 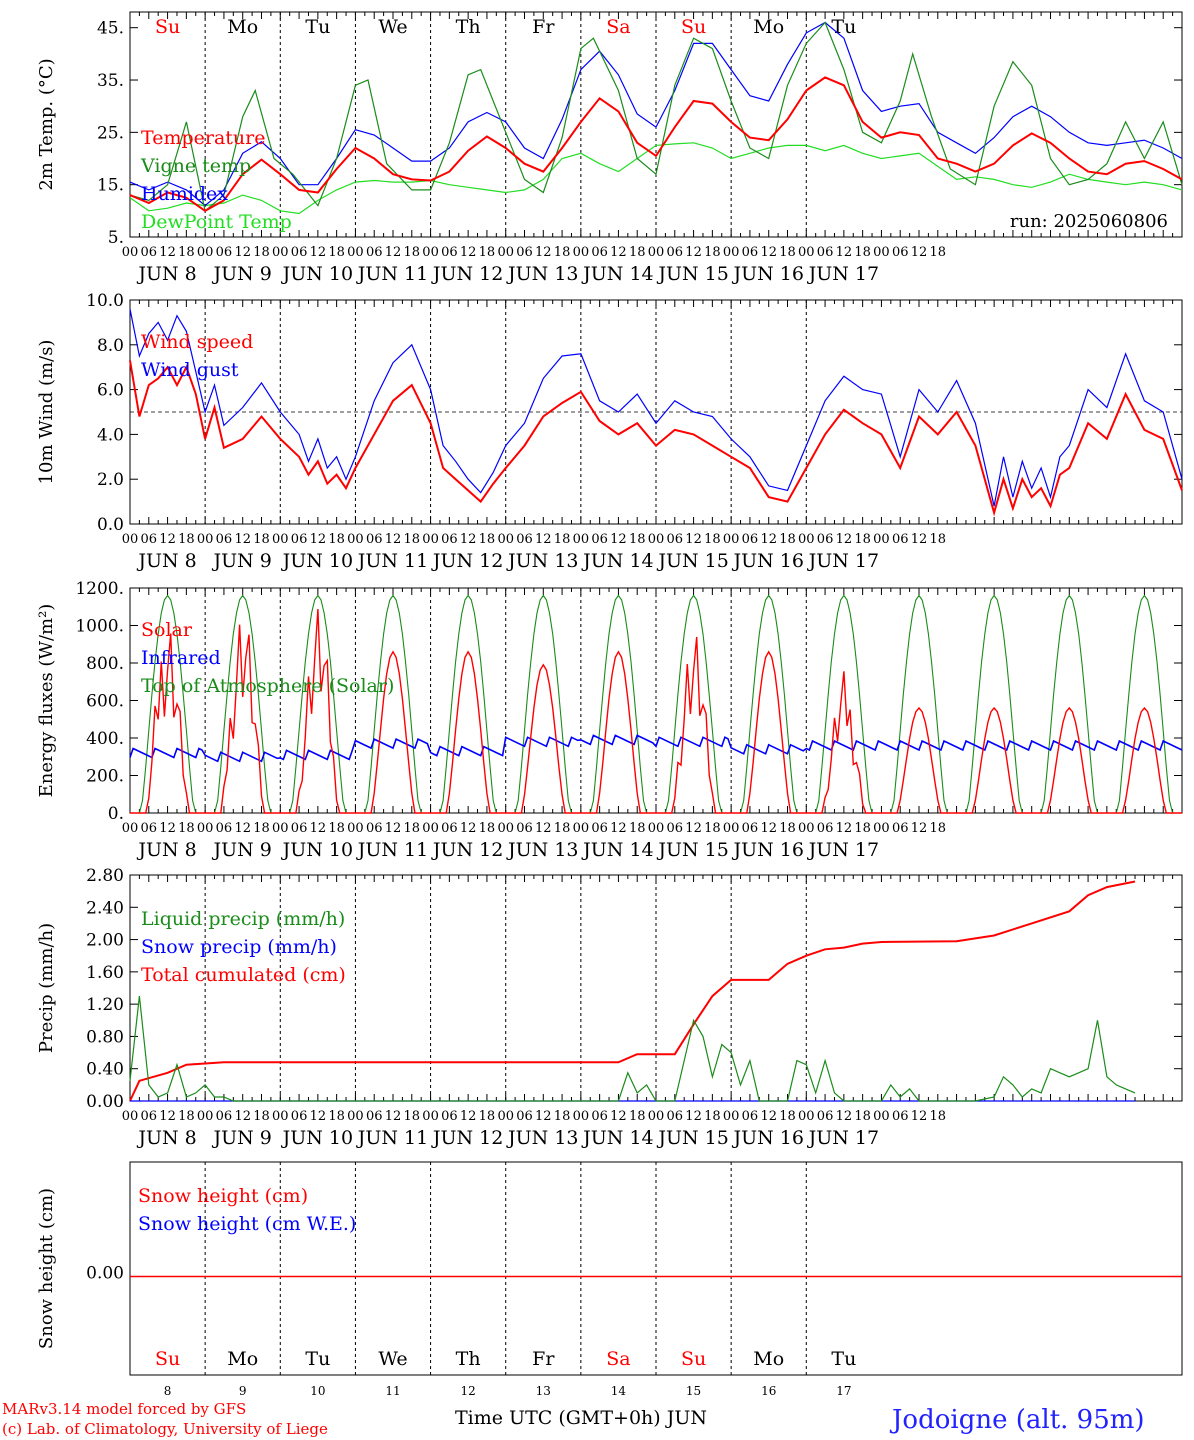 I want to click on x-date-label: JUN 13, so click(x=542, y=1138).